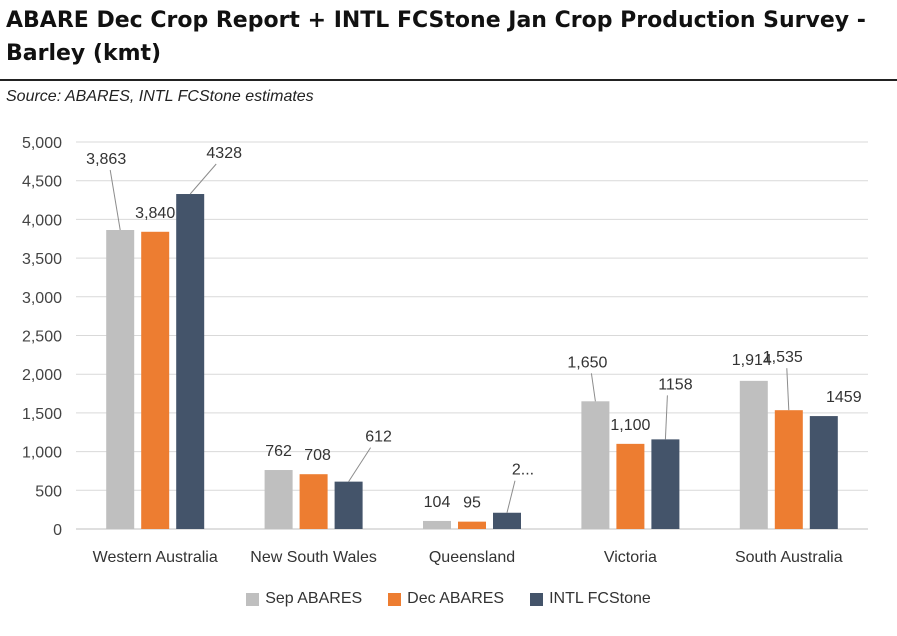 This screenshot has width=897, height=636. Describe the element at coordinates (48, 491) in the screenshot. I see `y-tick-label: 500` at that location.